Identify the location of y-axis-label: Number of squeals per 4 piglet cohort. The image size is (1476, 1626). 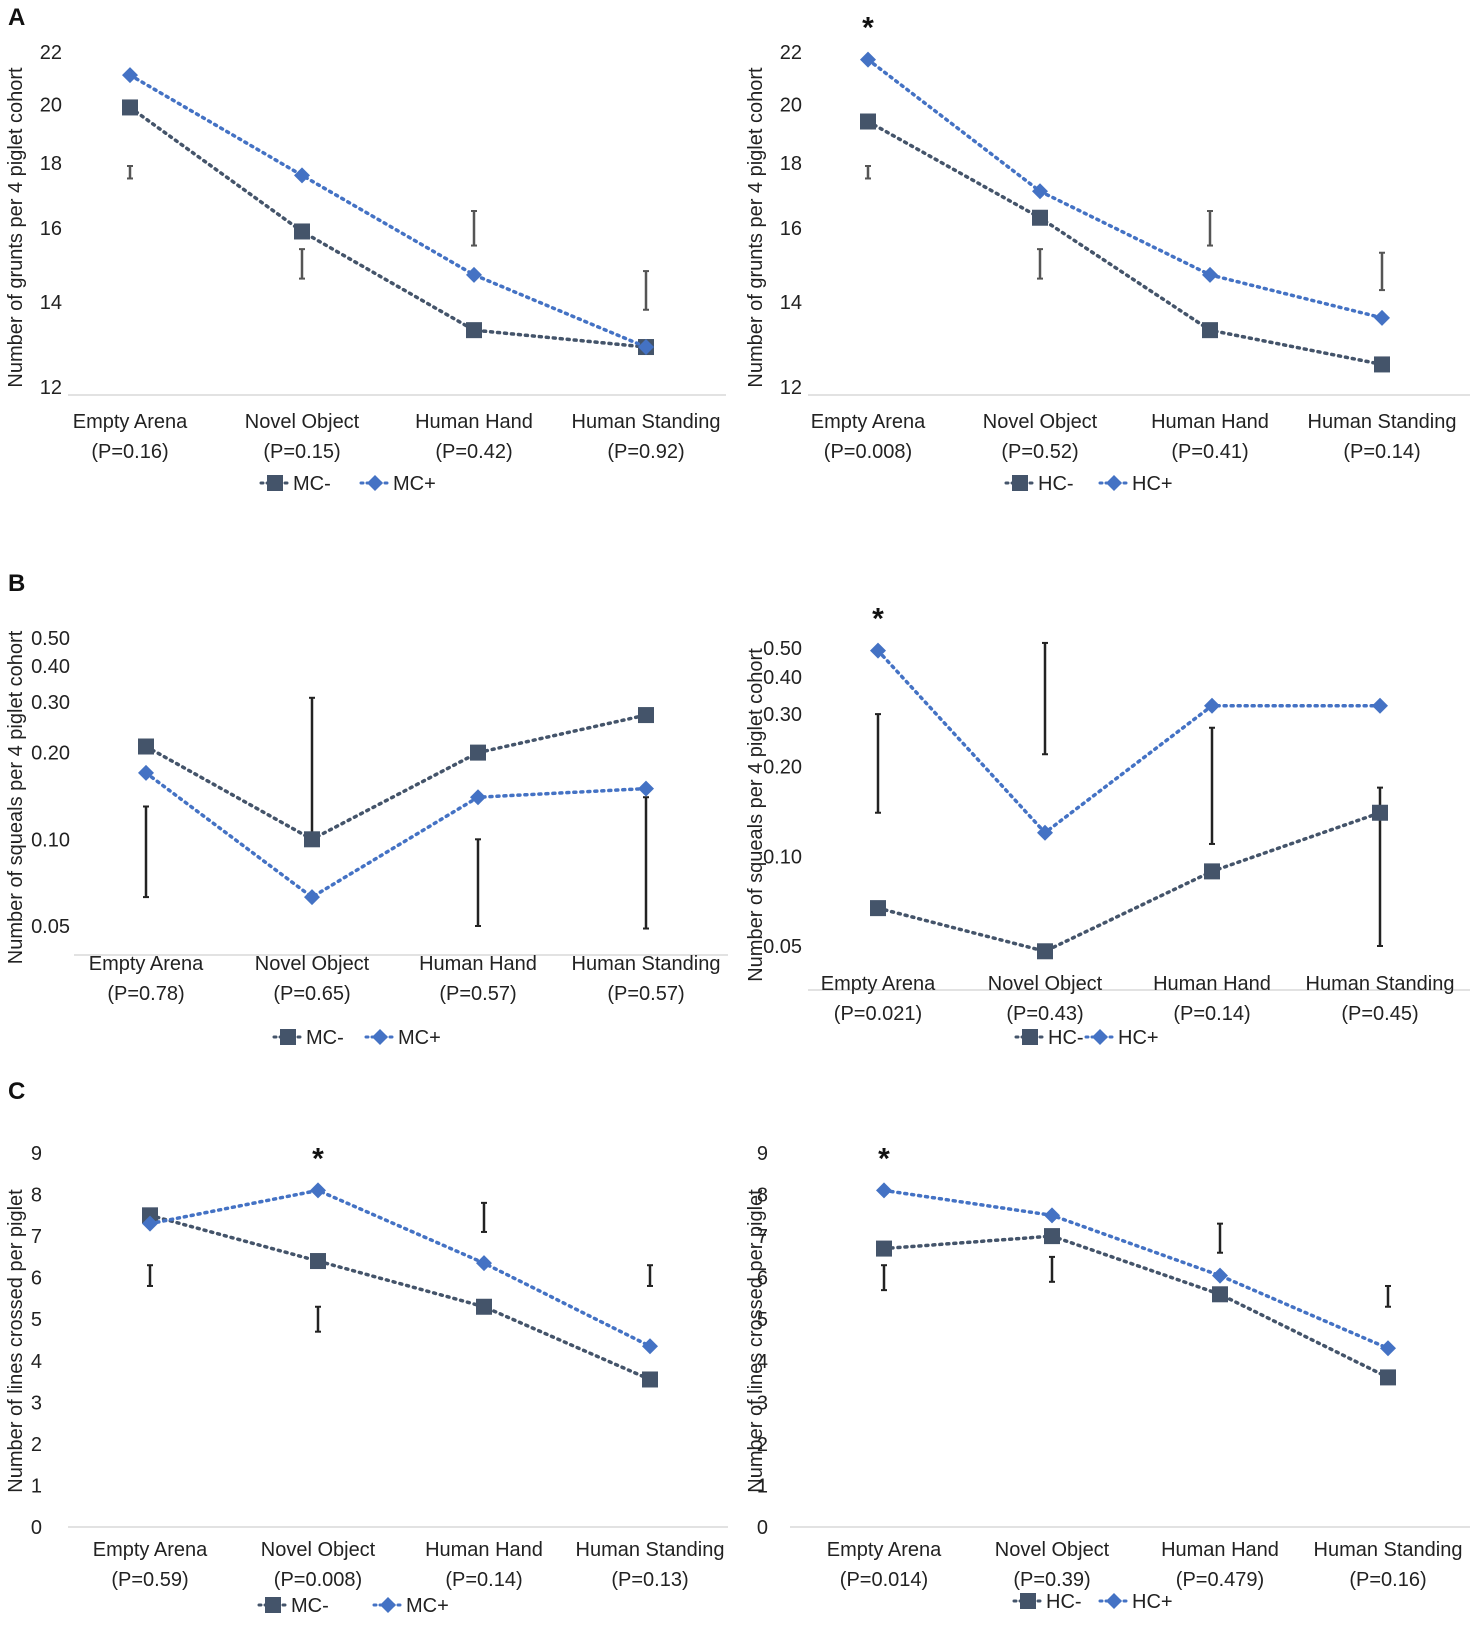
(16, 797).